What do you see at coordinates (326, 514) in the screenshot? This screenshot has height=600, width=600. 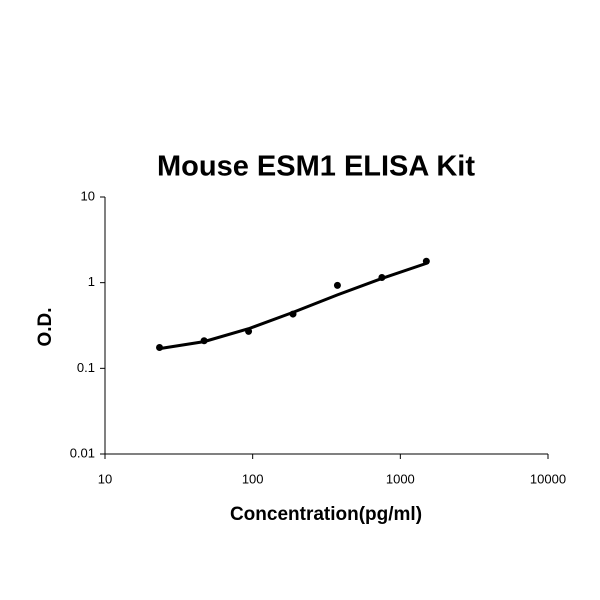 I see `x-axis-label: Concentration(pg/ml)` at bounding box center [326, 514].